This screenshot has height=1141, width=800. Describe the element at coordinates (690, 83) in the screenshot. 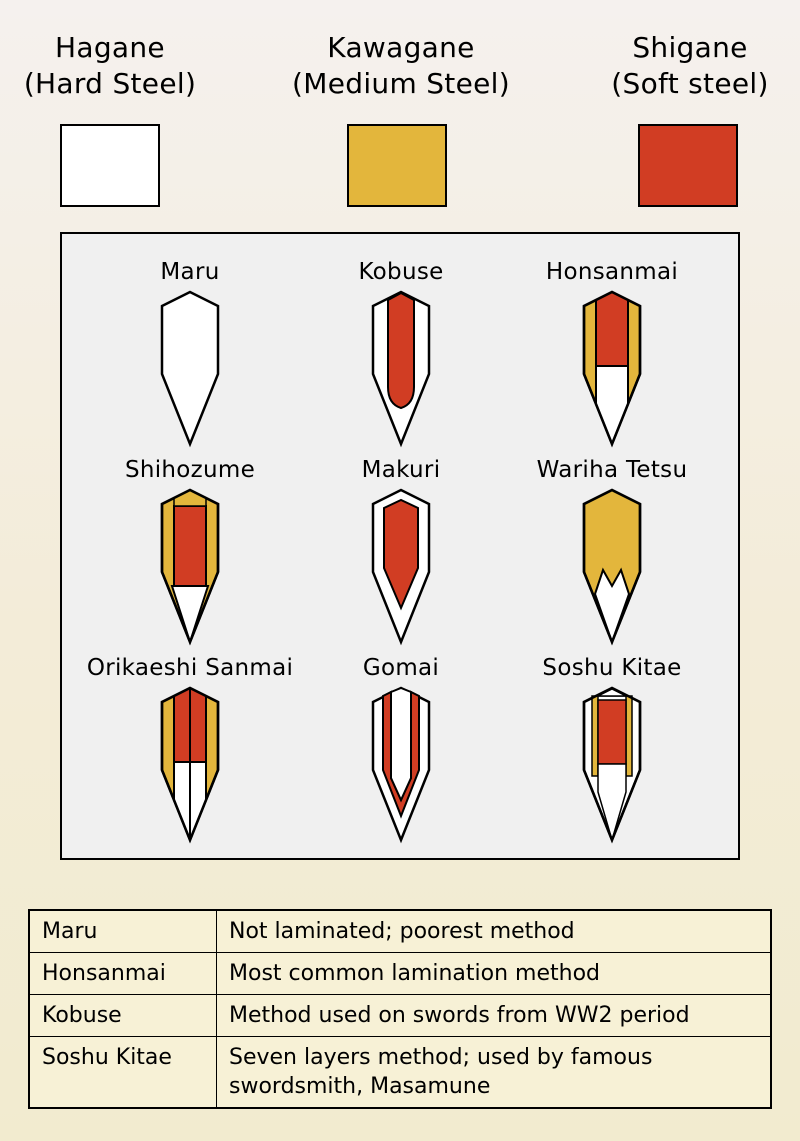

I see `legend-translation: (Soft steel)` at that location.